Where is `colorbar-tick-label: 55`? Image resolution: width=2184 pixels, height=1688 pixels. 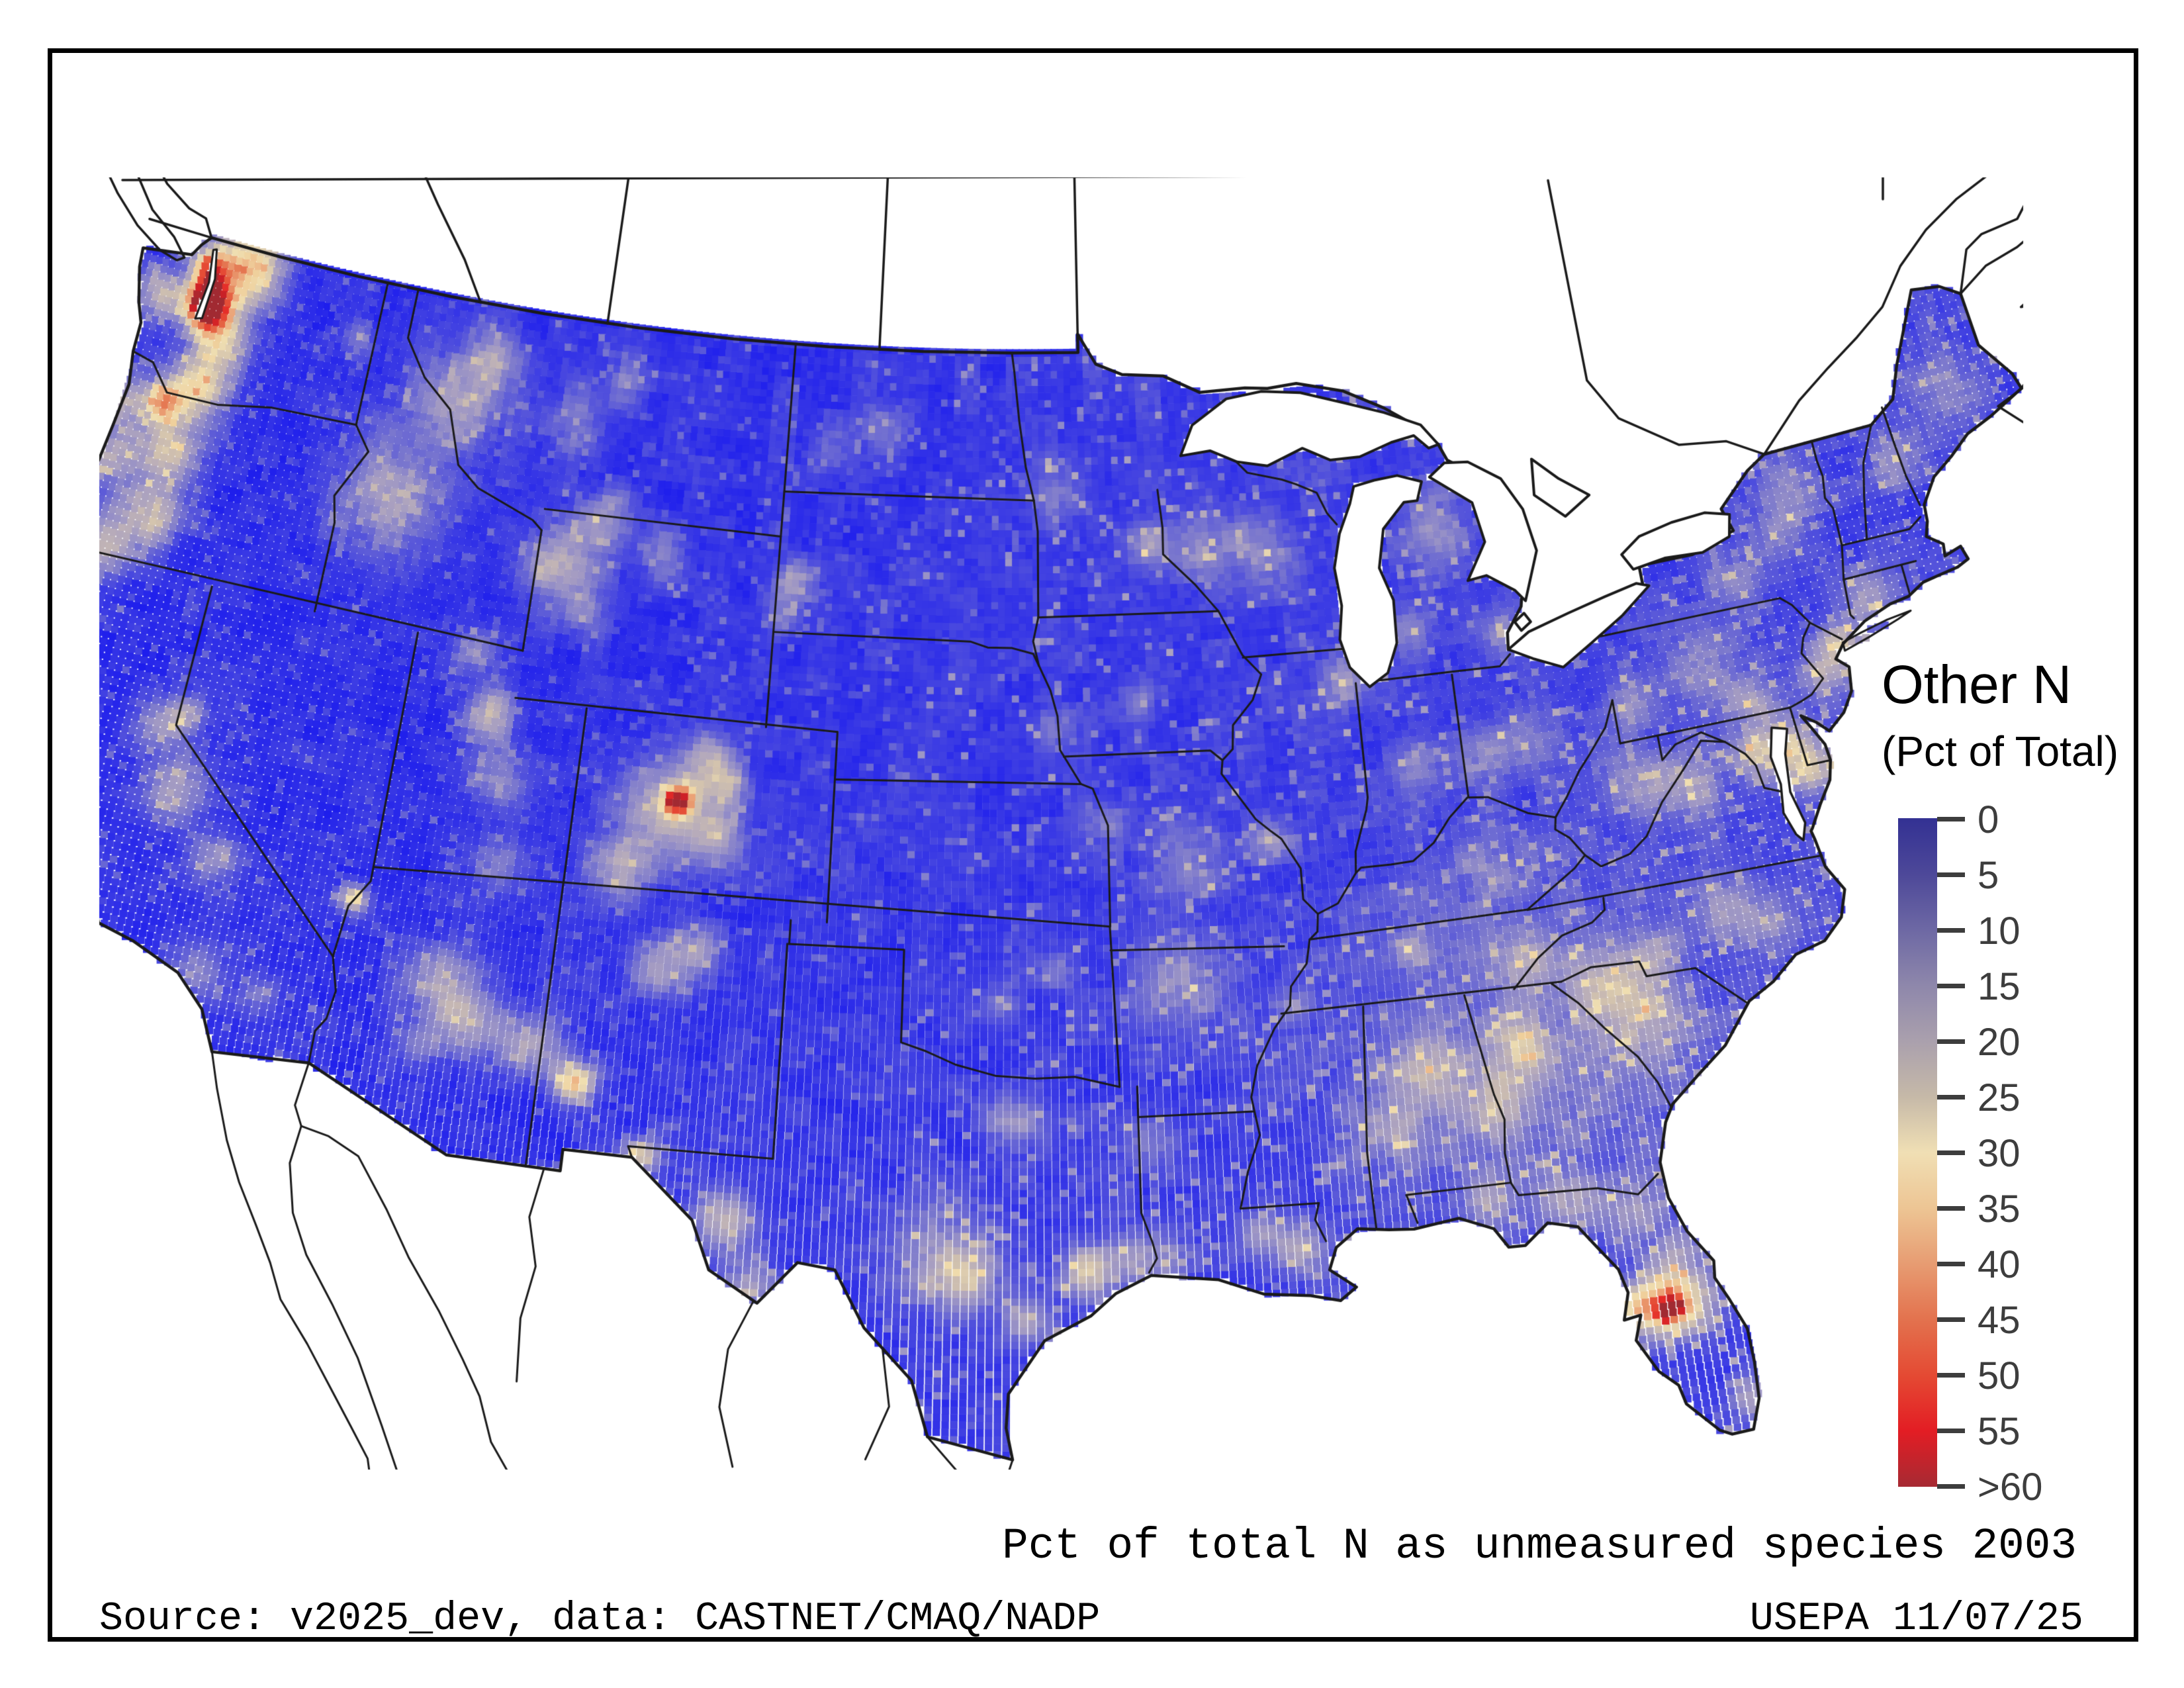
colorbar-tick-label: 55 is located at coordinates (1999, 1431).